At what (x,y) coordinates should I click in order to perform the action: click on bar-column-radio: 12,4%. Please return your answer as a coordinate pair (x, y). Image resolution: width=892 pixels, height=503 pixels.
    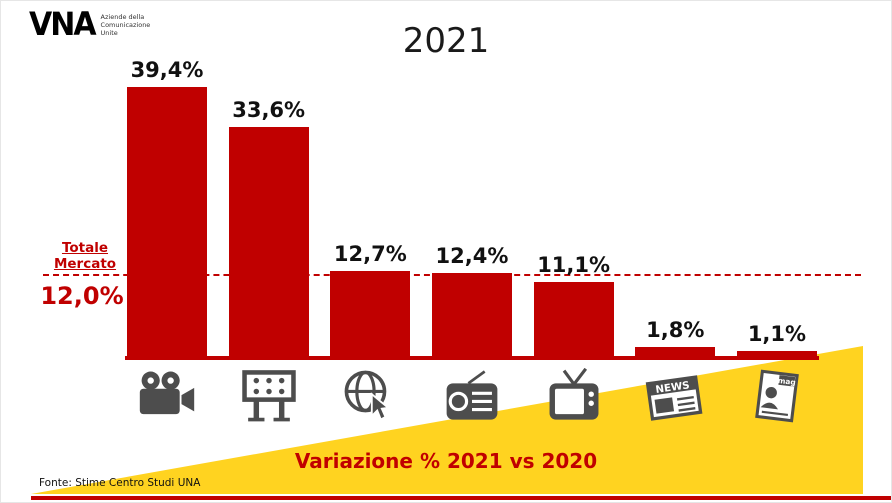
    Looking at the image, I should click on (471, 301).